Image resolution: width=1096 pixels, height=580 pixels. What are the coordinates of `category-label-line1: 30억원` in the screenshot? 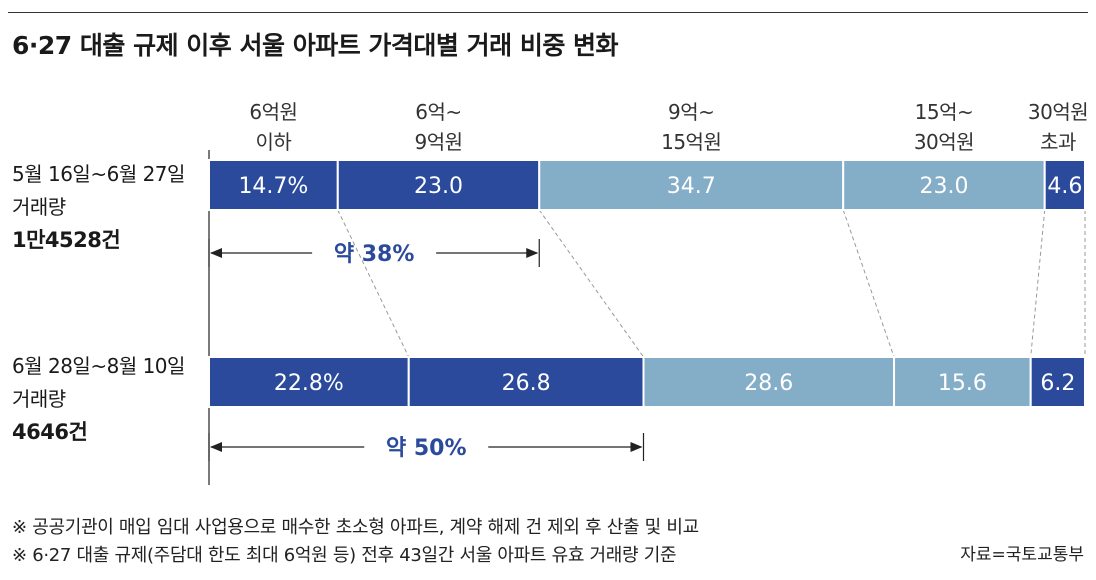 It's located at (1058, 112).